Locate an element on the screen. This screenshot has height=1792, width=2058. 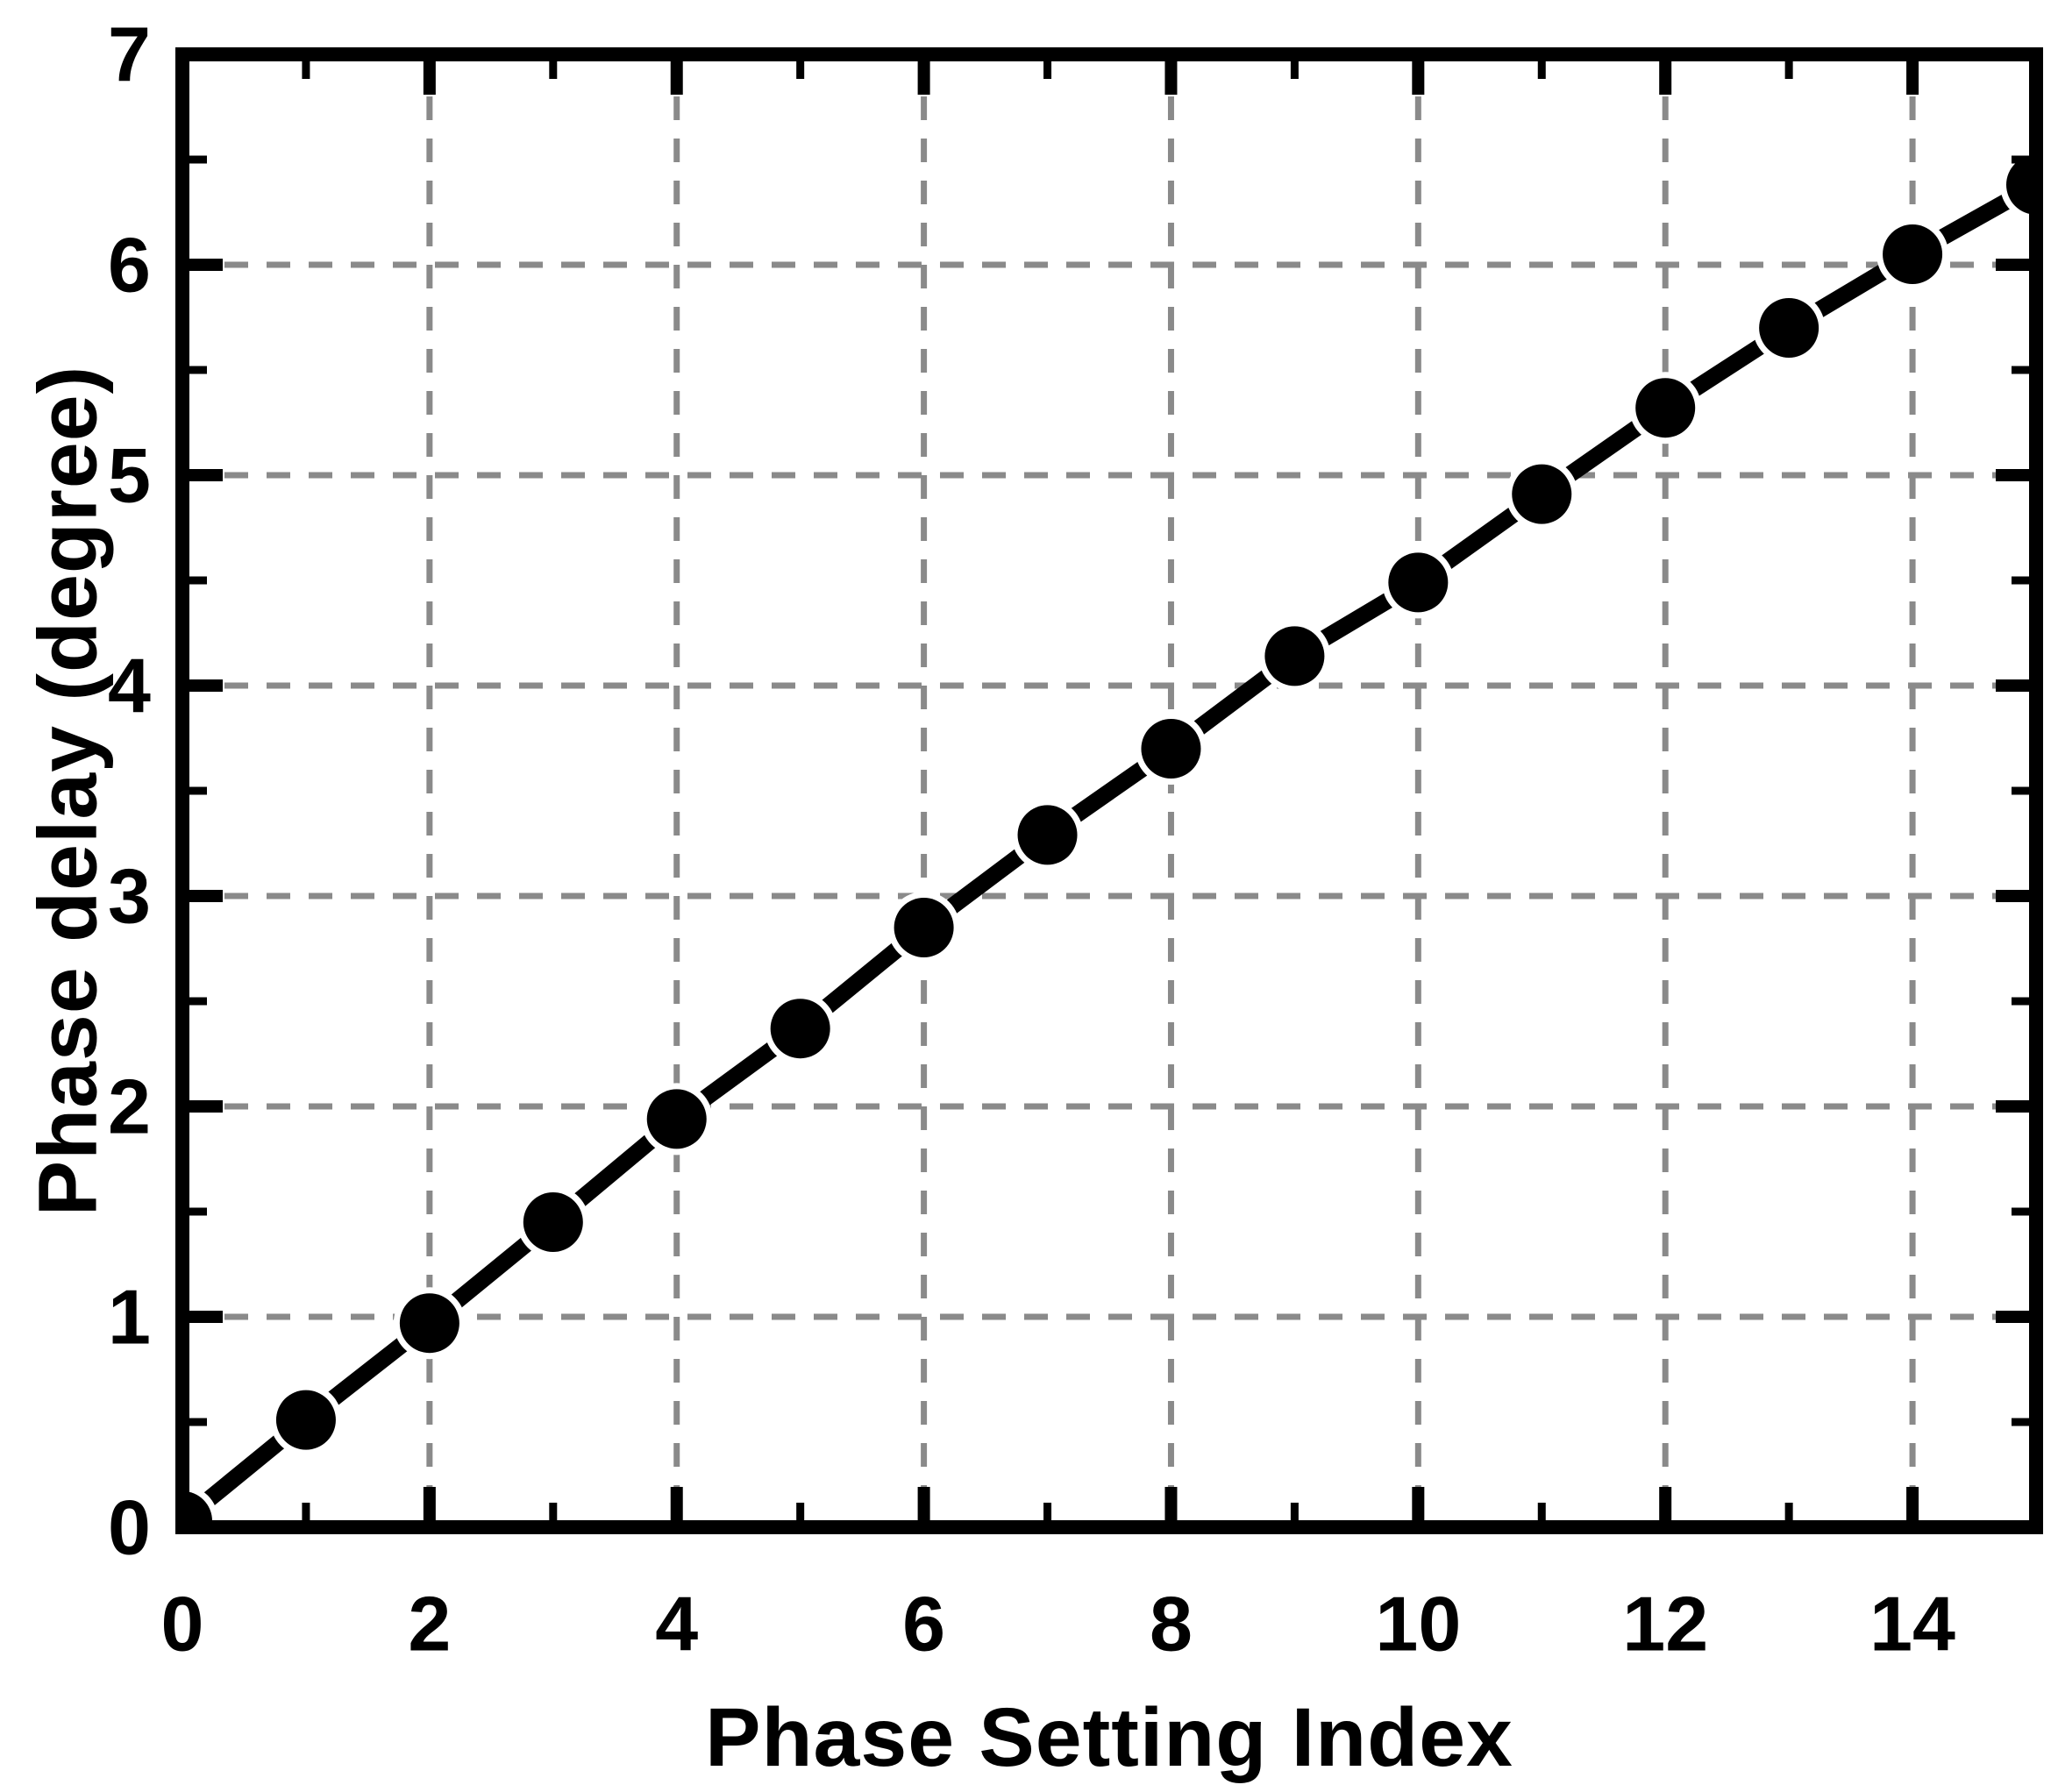
x-tick-label: 6 is located at coordinates (924, 1624).